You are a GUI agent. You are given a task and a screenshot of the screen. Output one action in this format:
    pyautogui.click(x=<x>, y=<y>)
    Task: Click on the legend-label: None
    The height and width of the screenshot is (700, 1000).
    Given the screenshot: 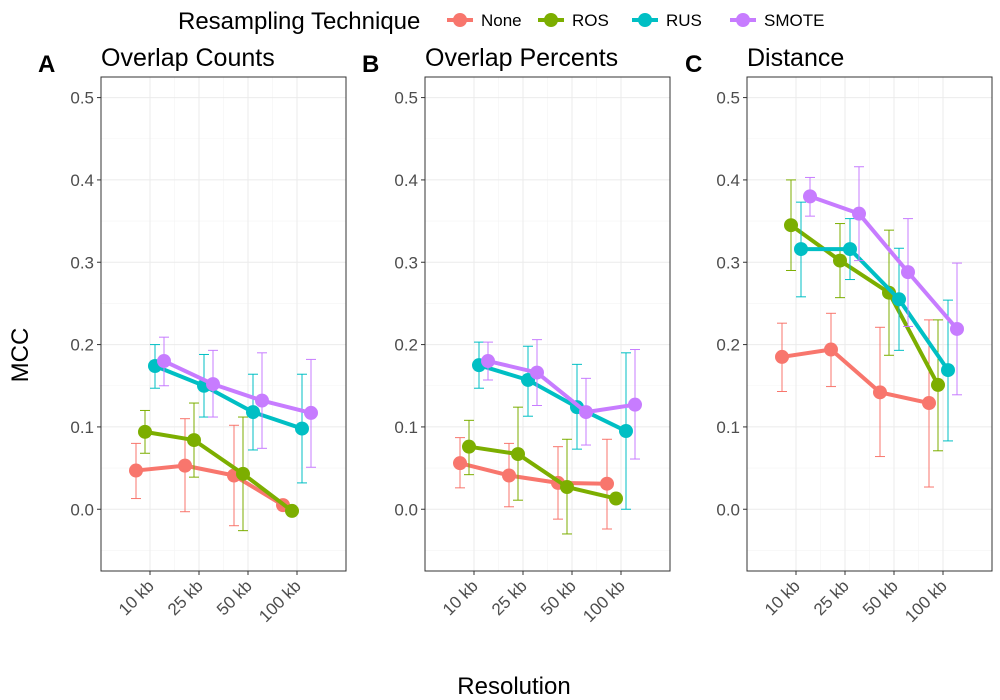 What is the action you would take?
    pyautogui.click(x=501, y=20)
    